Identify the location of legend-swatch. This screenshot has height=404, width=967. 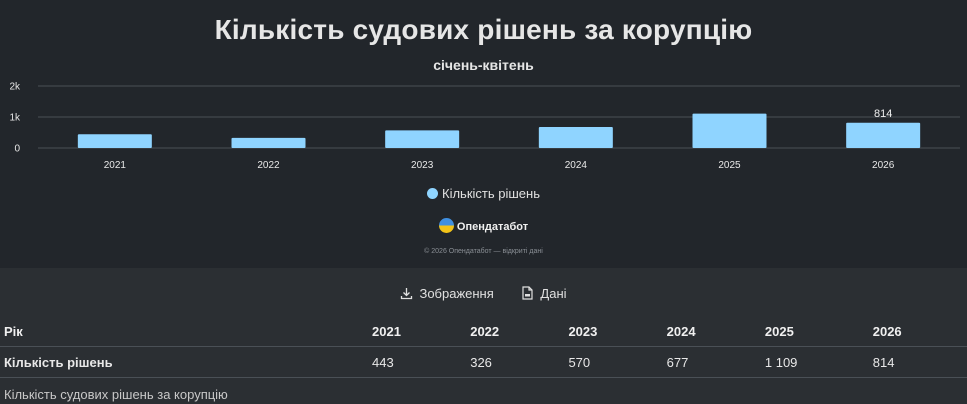
(433, 193).